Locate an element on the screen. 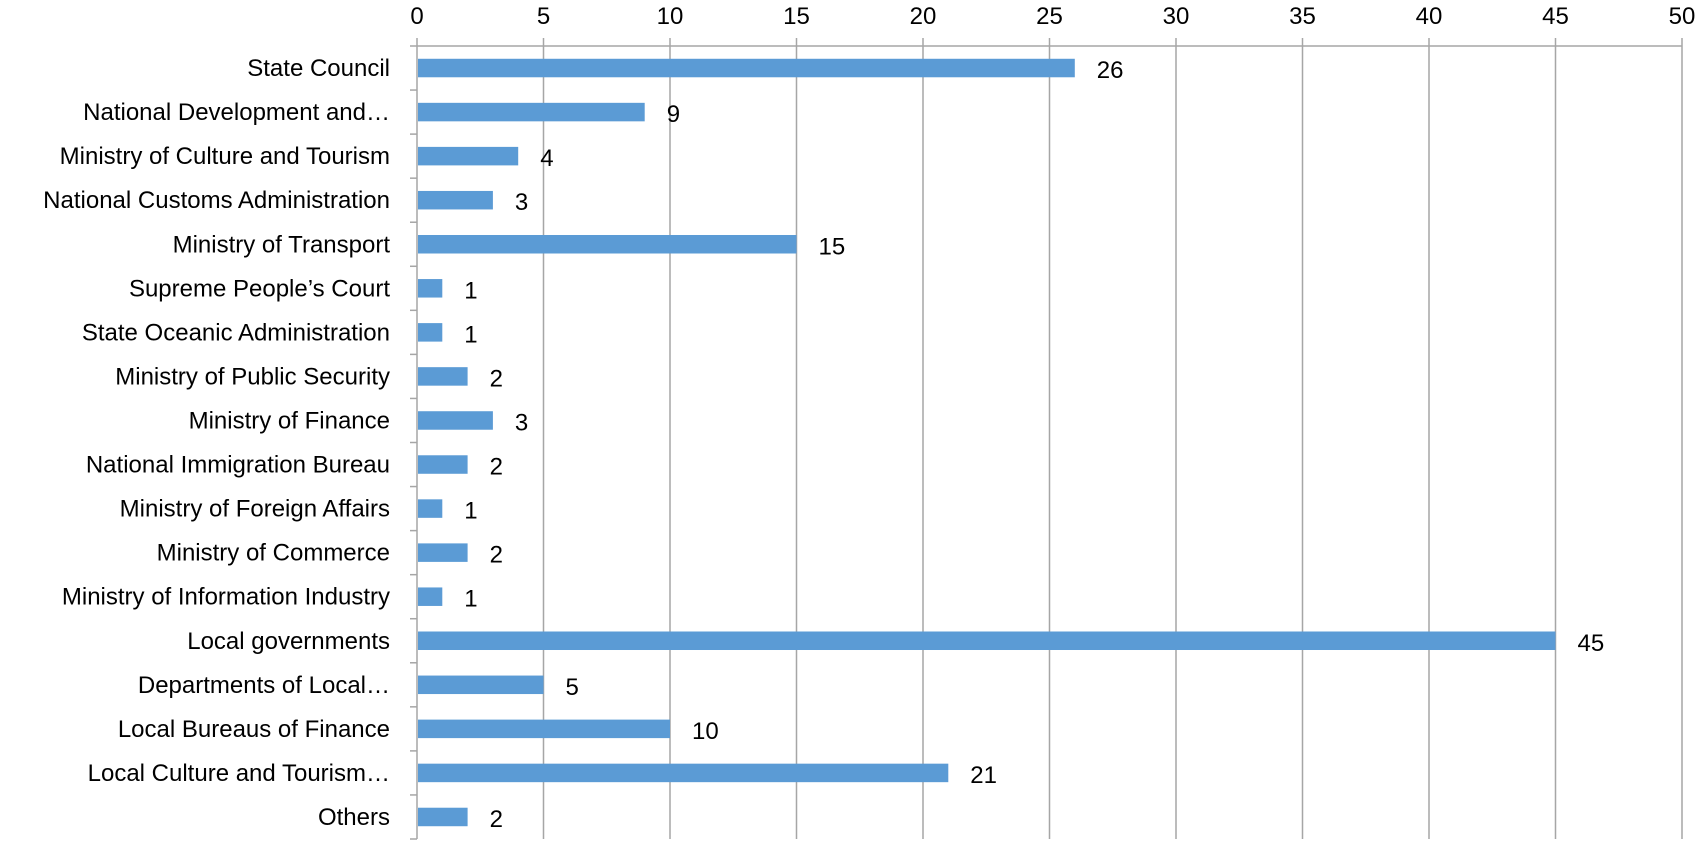  category-label: National Customs Administration is located at coordinates (216, 200).